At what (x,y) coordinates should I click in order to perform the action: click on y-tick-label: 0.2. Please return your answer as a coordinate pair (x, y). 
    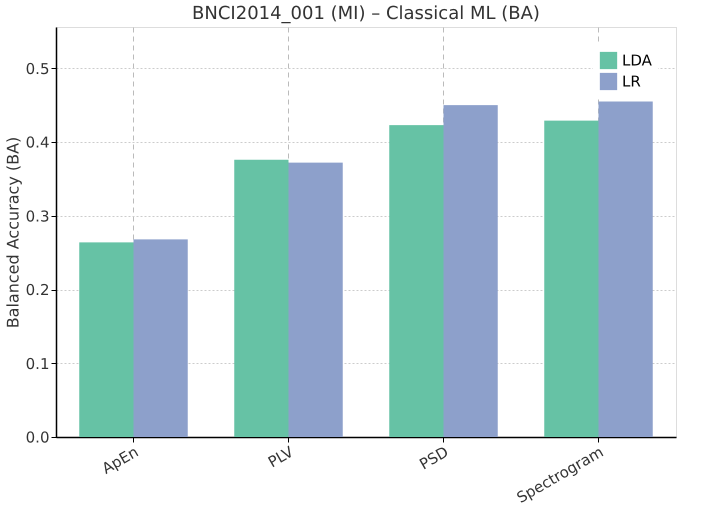
    Looking at the image, I should click on (38, 290).